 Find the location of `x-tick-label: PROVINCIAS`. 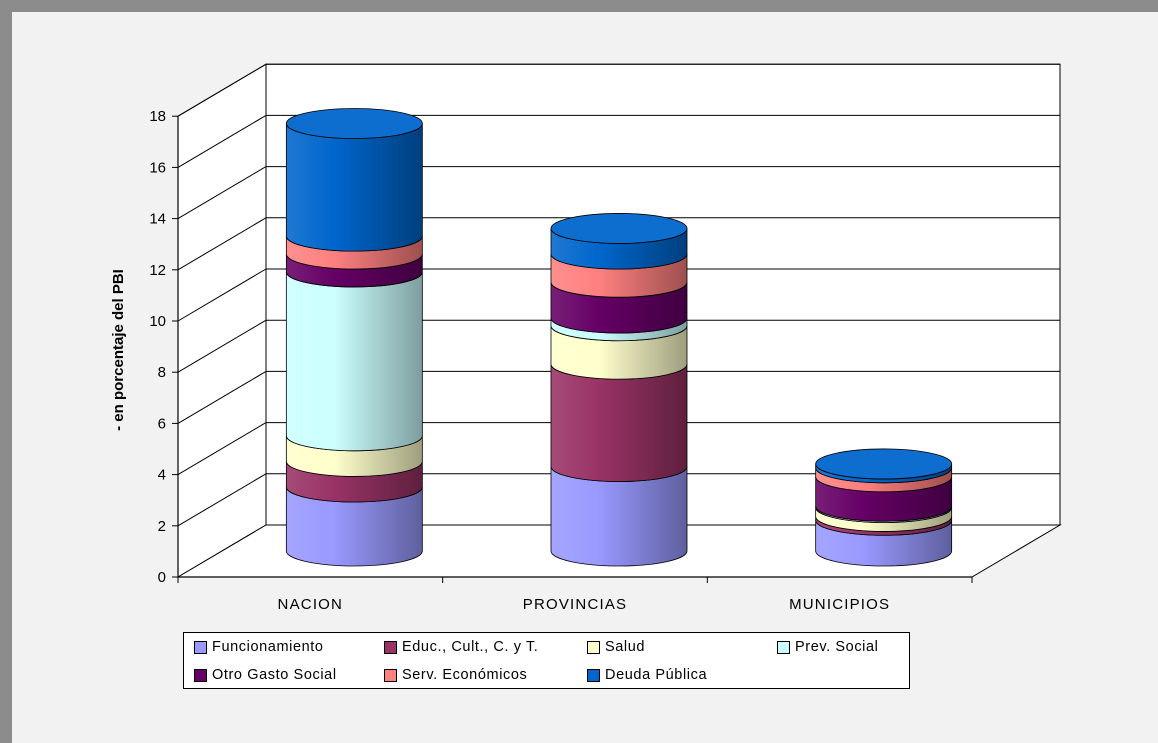

x-tick-label: PROVINCIAS is located at coordinates (575, 604).